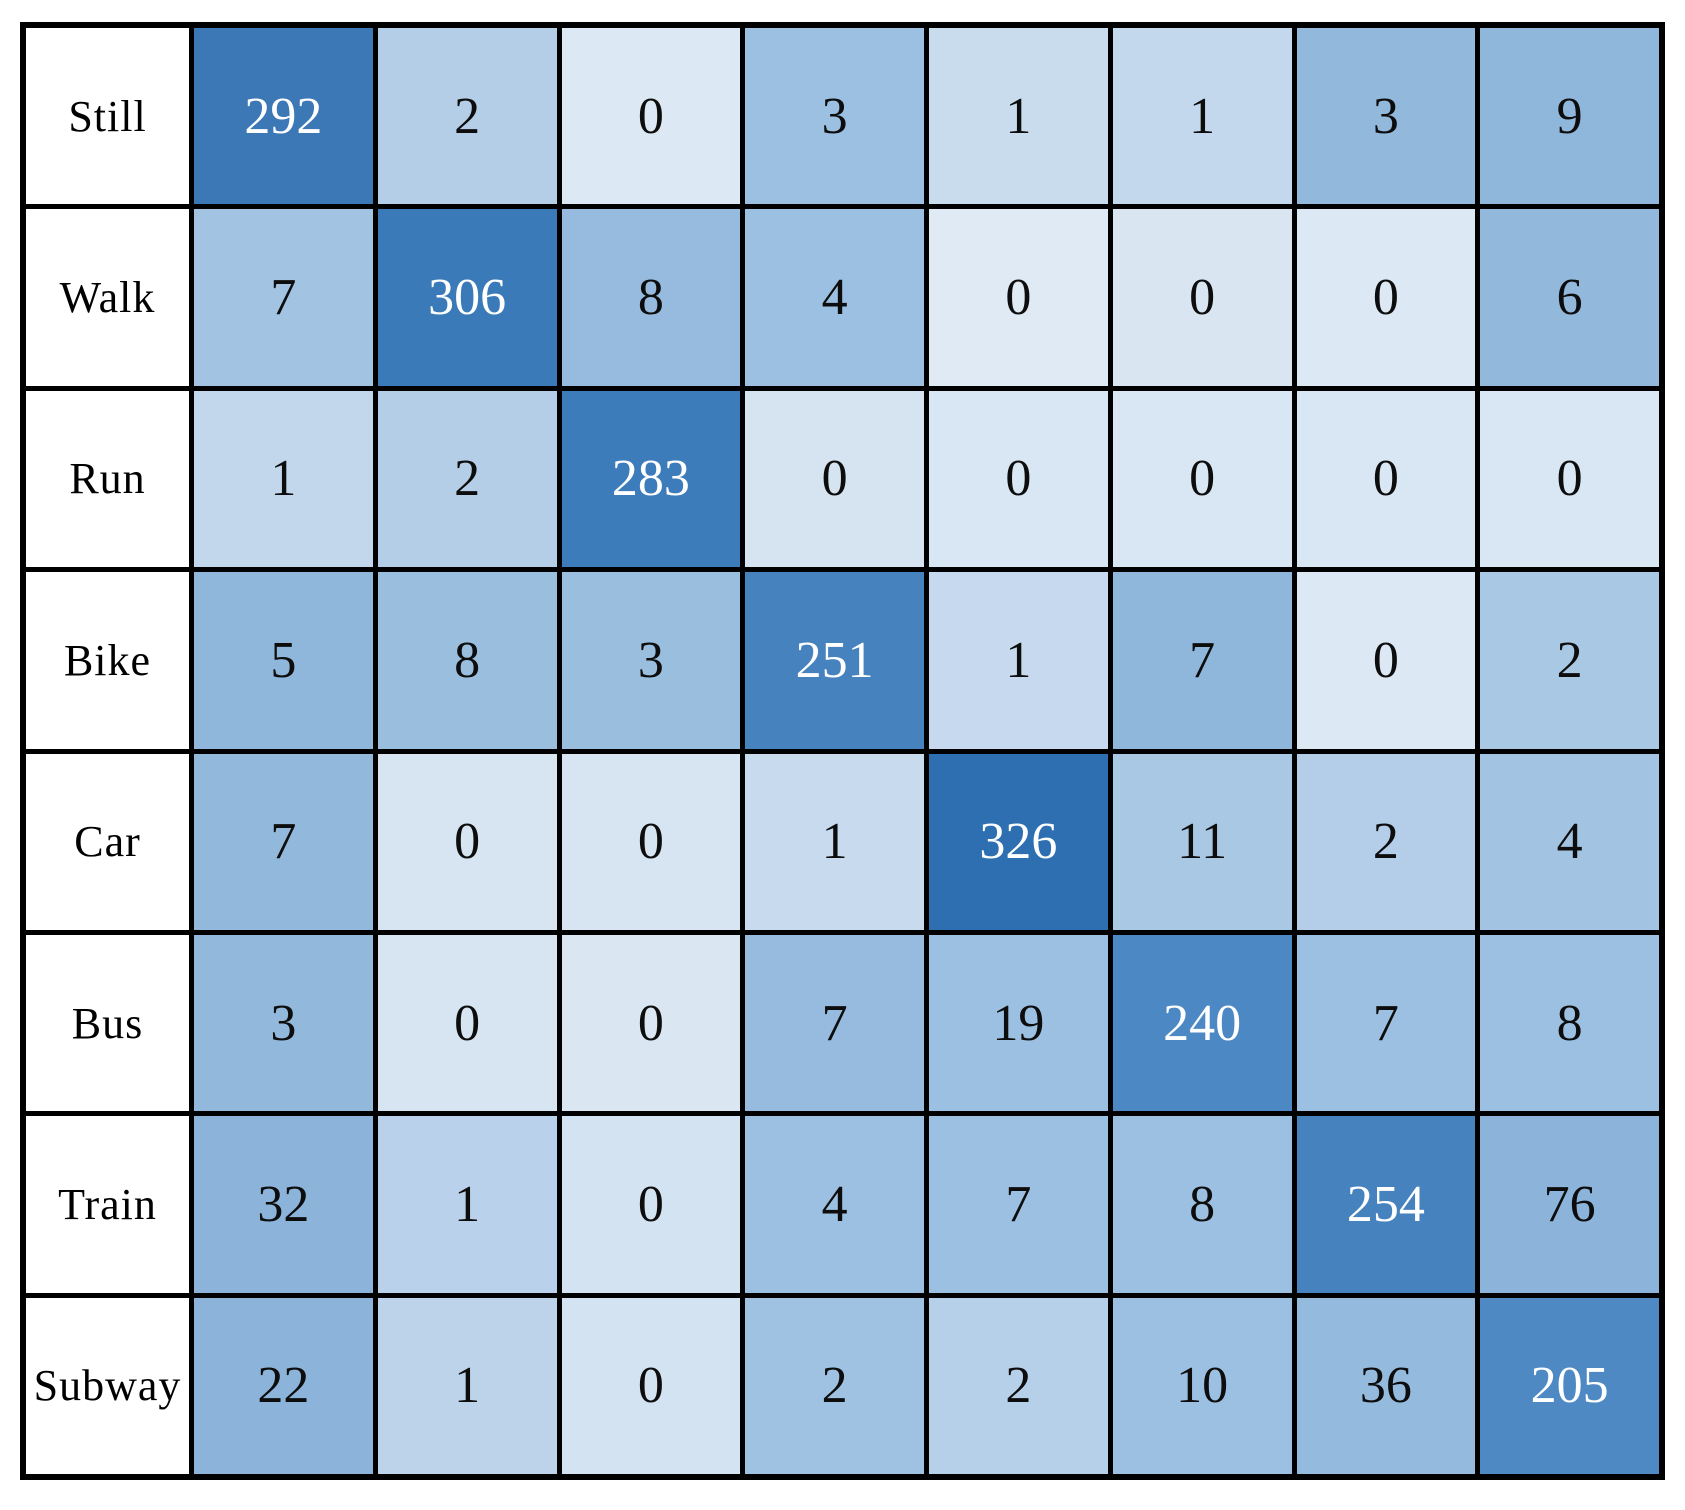 The width and height of the screenshot is (1685, 1510). What do you see at coordinates (651, 1204) in the screenshot?
I see `matrix-cell-train-col3: 0` at bounding box center [651, 1204].